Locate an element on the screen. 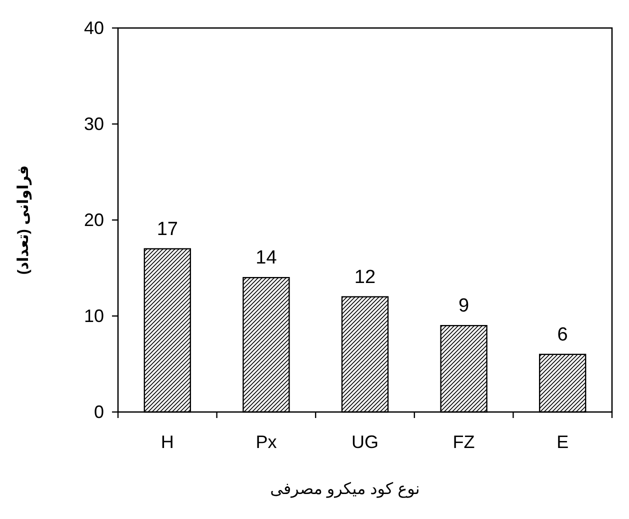 The width and height of the screenshot is (629, 519). data-label: 6 is located at coordinates (562, 335).